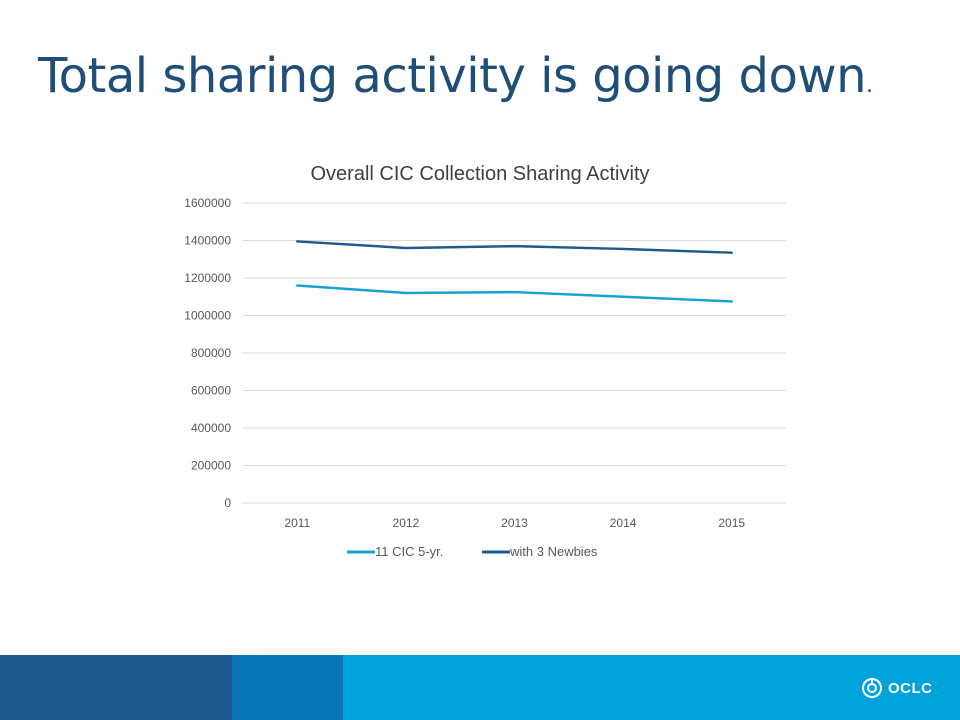 This screenshot has width=960, height=720. What do you see at coordinates (211, 391) in the screenshot?
I see `y-tick-label: 600000` at bounding box center [211, 391].